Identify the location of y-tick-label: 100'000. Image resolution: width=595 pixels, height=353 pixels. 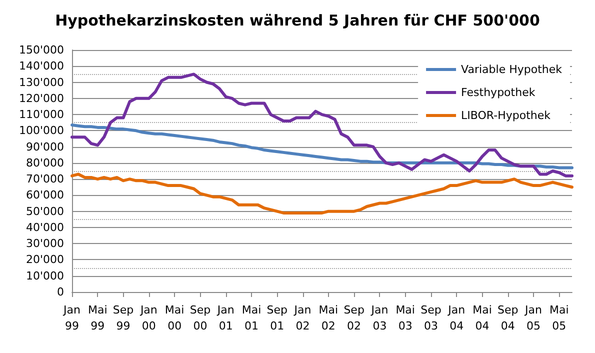
(41, 131).